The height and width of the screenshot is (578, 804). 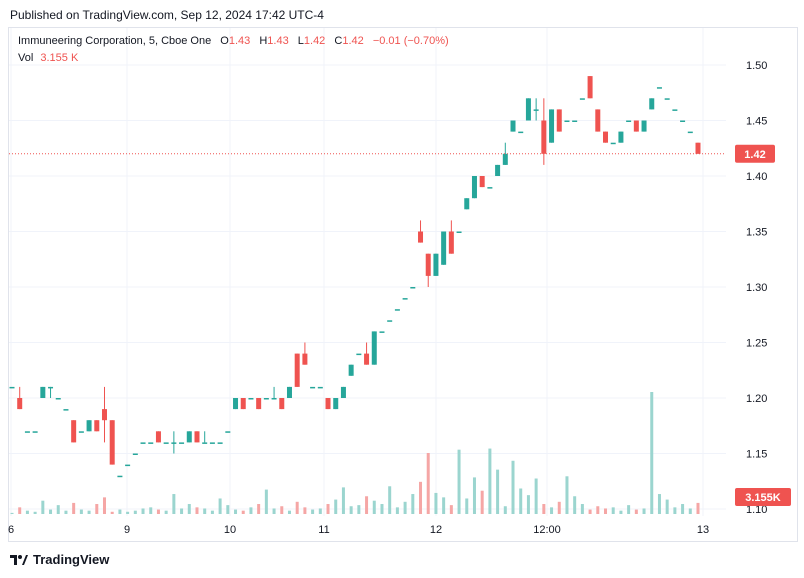 I want to click on x-tick-label: 9, so click(x=127, y=530).